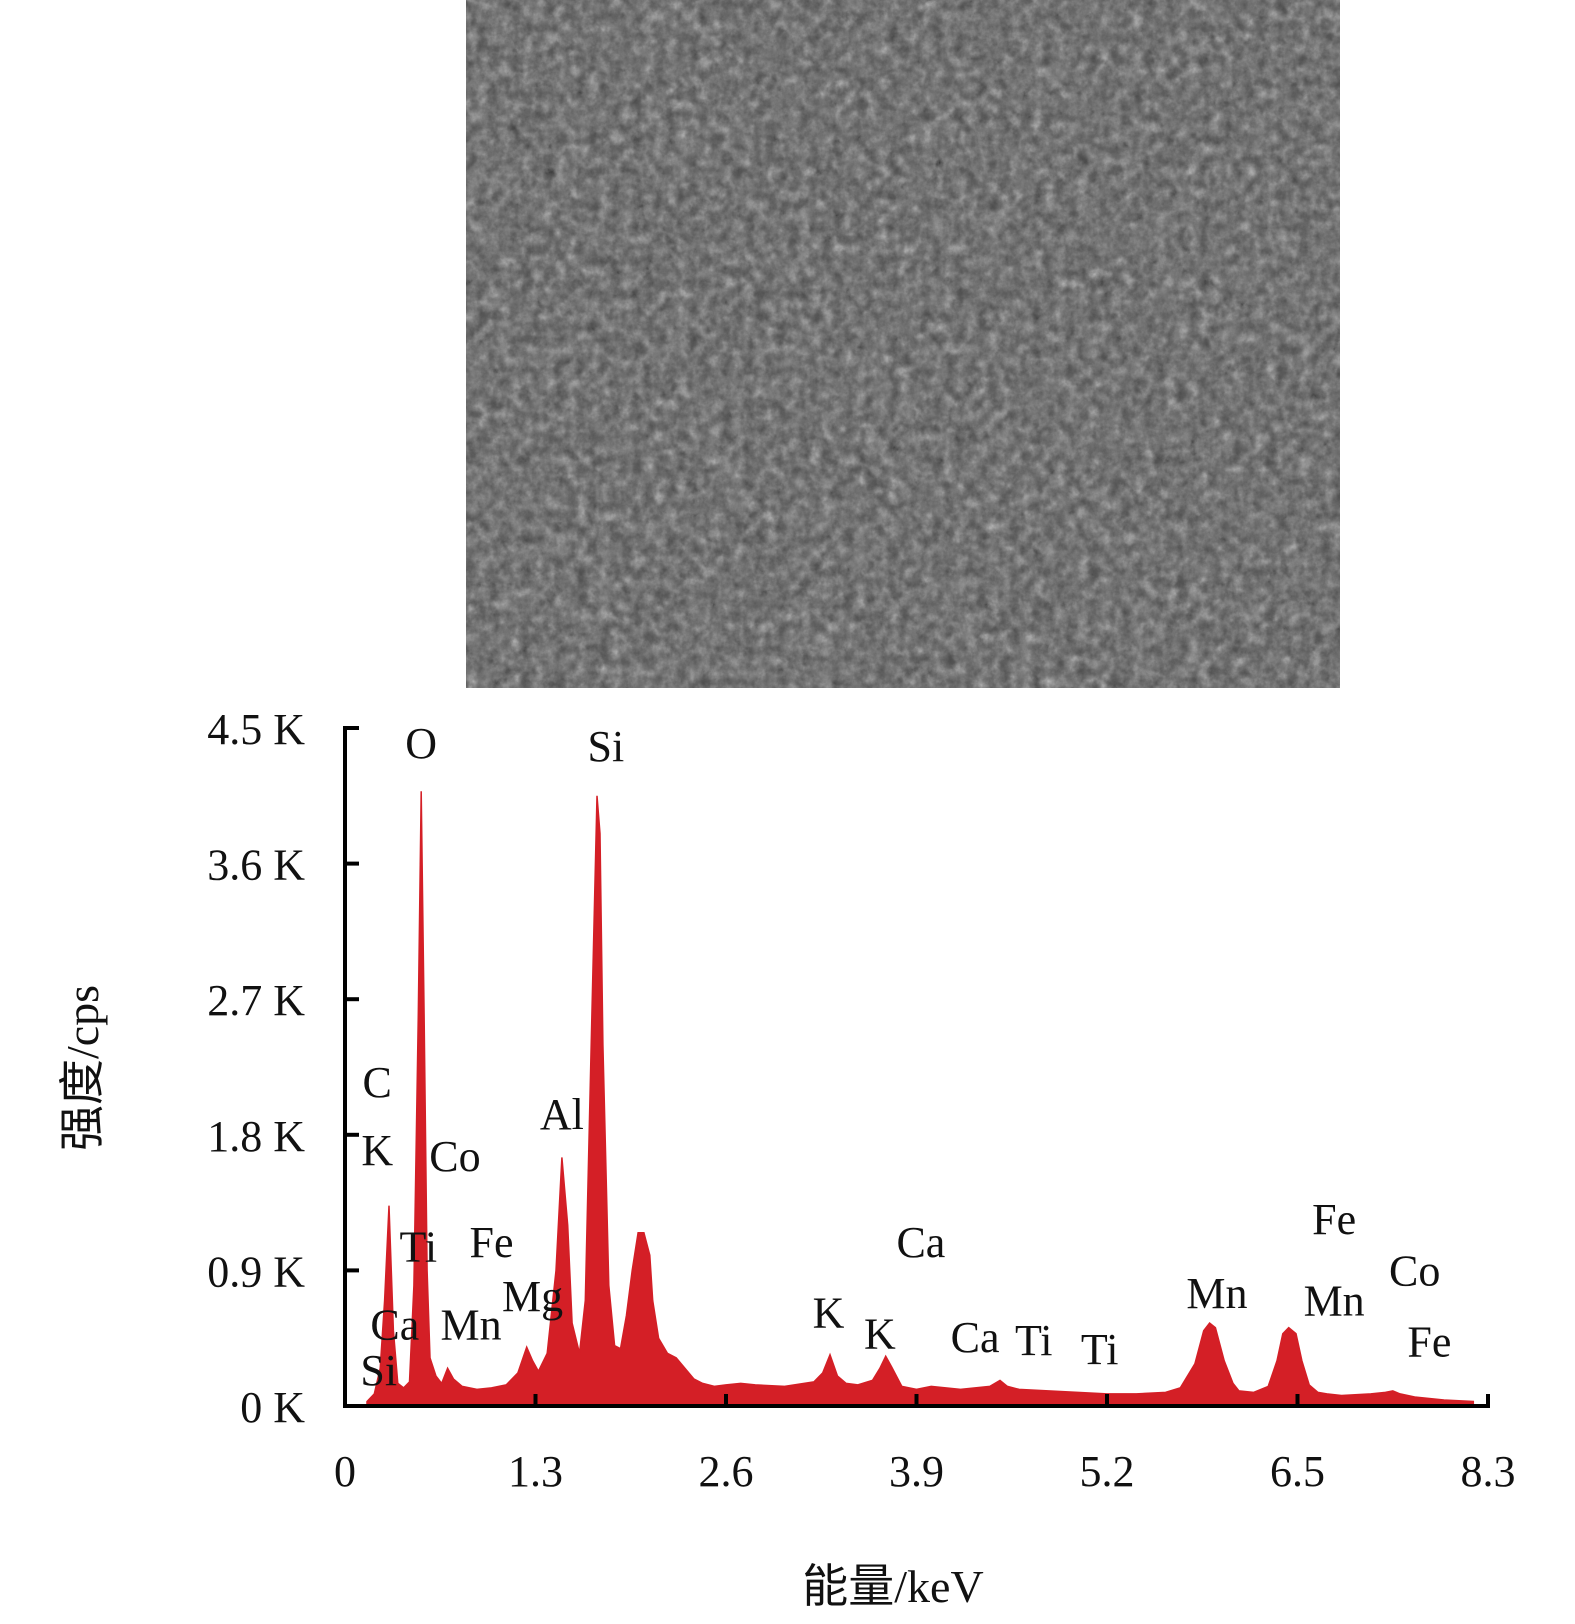 The height and width of the screenshot is (1624, 1575). Describe the element at coordinates (1297, 1471) in the screenshot. I see `x-tick-label: 6.5` at that location.